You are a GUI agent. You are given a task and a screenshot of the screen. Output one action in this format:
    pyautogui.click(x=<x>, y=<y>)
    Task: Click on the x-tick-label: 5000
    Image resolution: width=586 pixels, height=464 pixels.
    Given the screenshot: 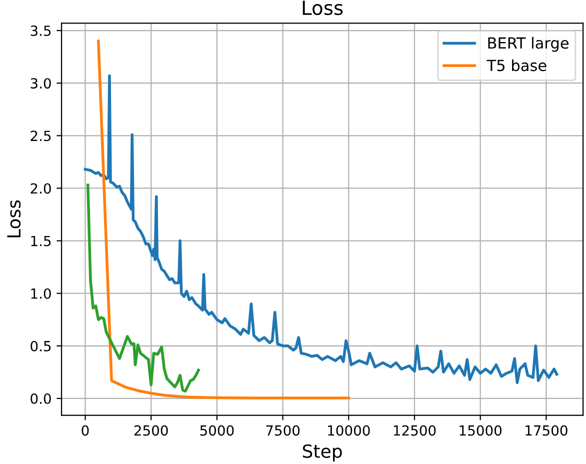 What is the action you would take?
    pyautogui.click(x=217, y=430)
    